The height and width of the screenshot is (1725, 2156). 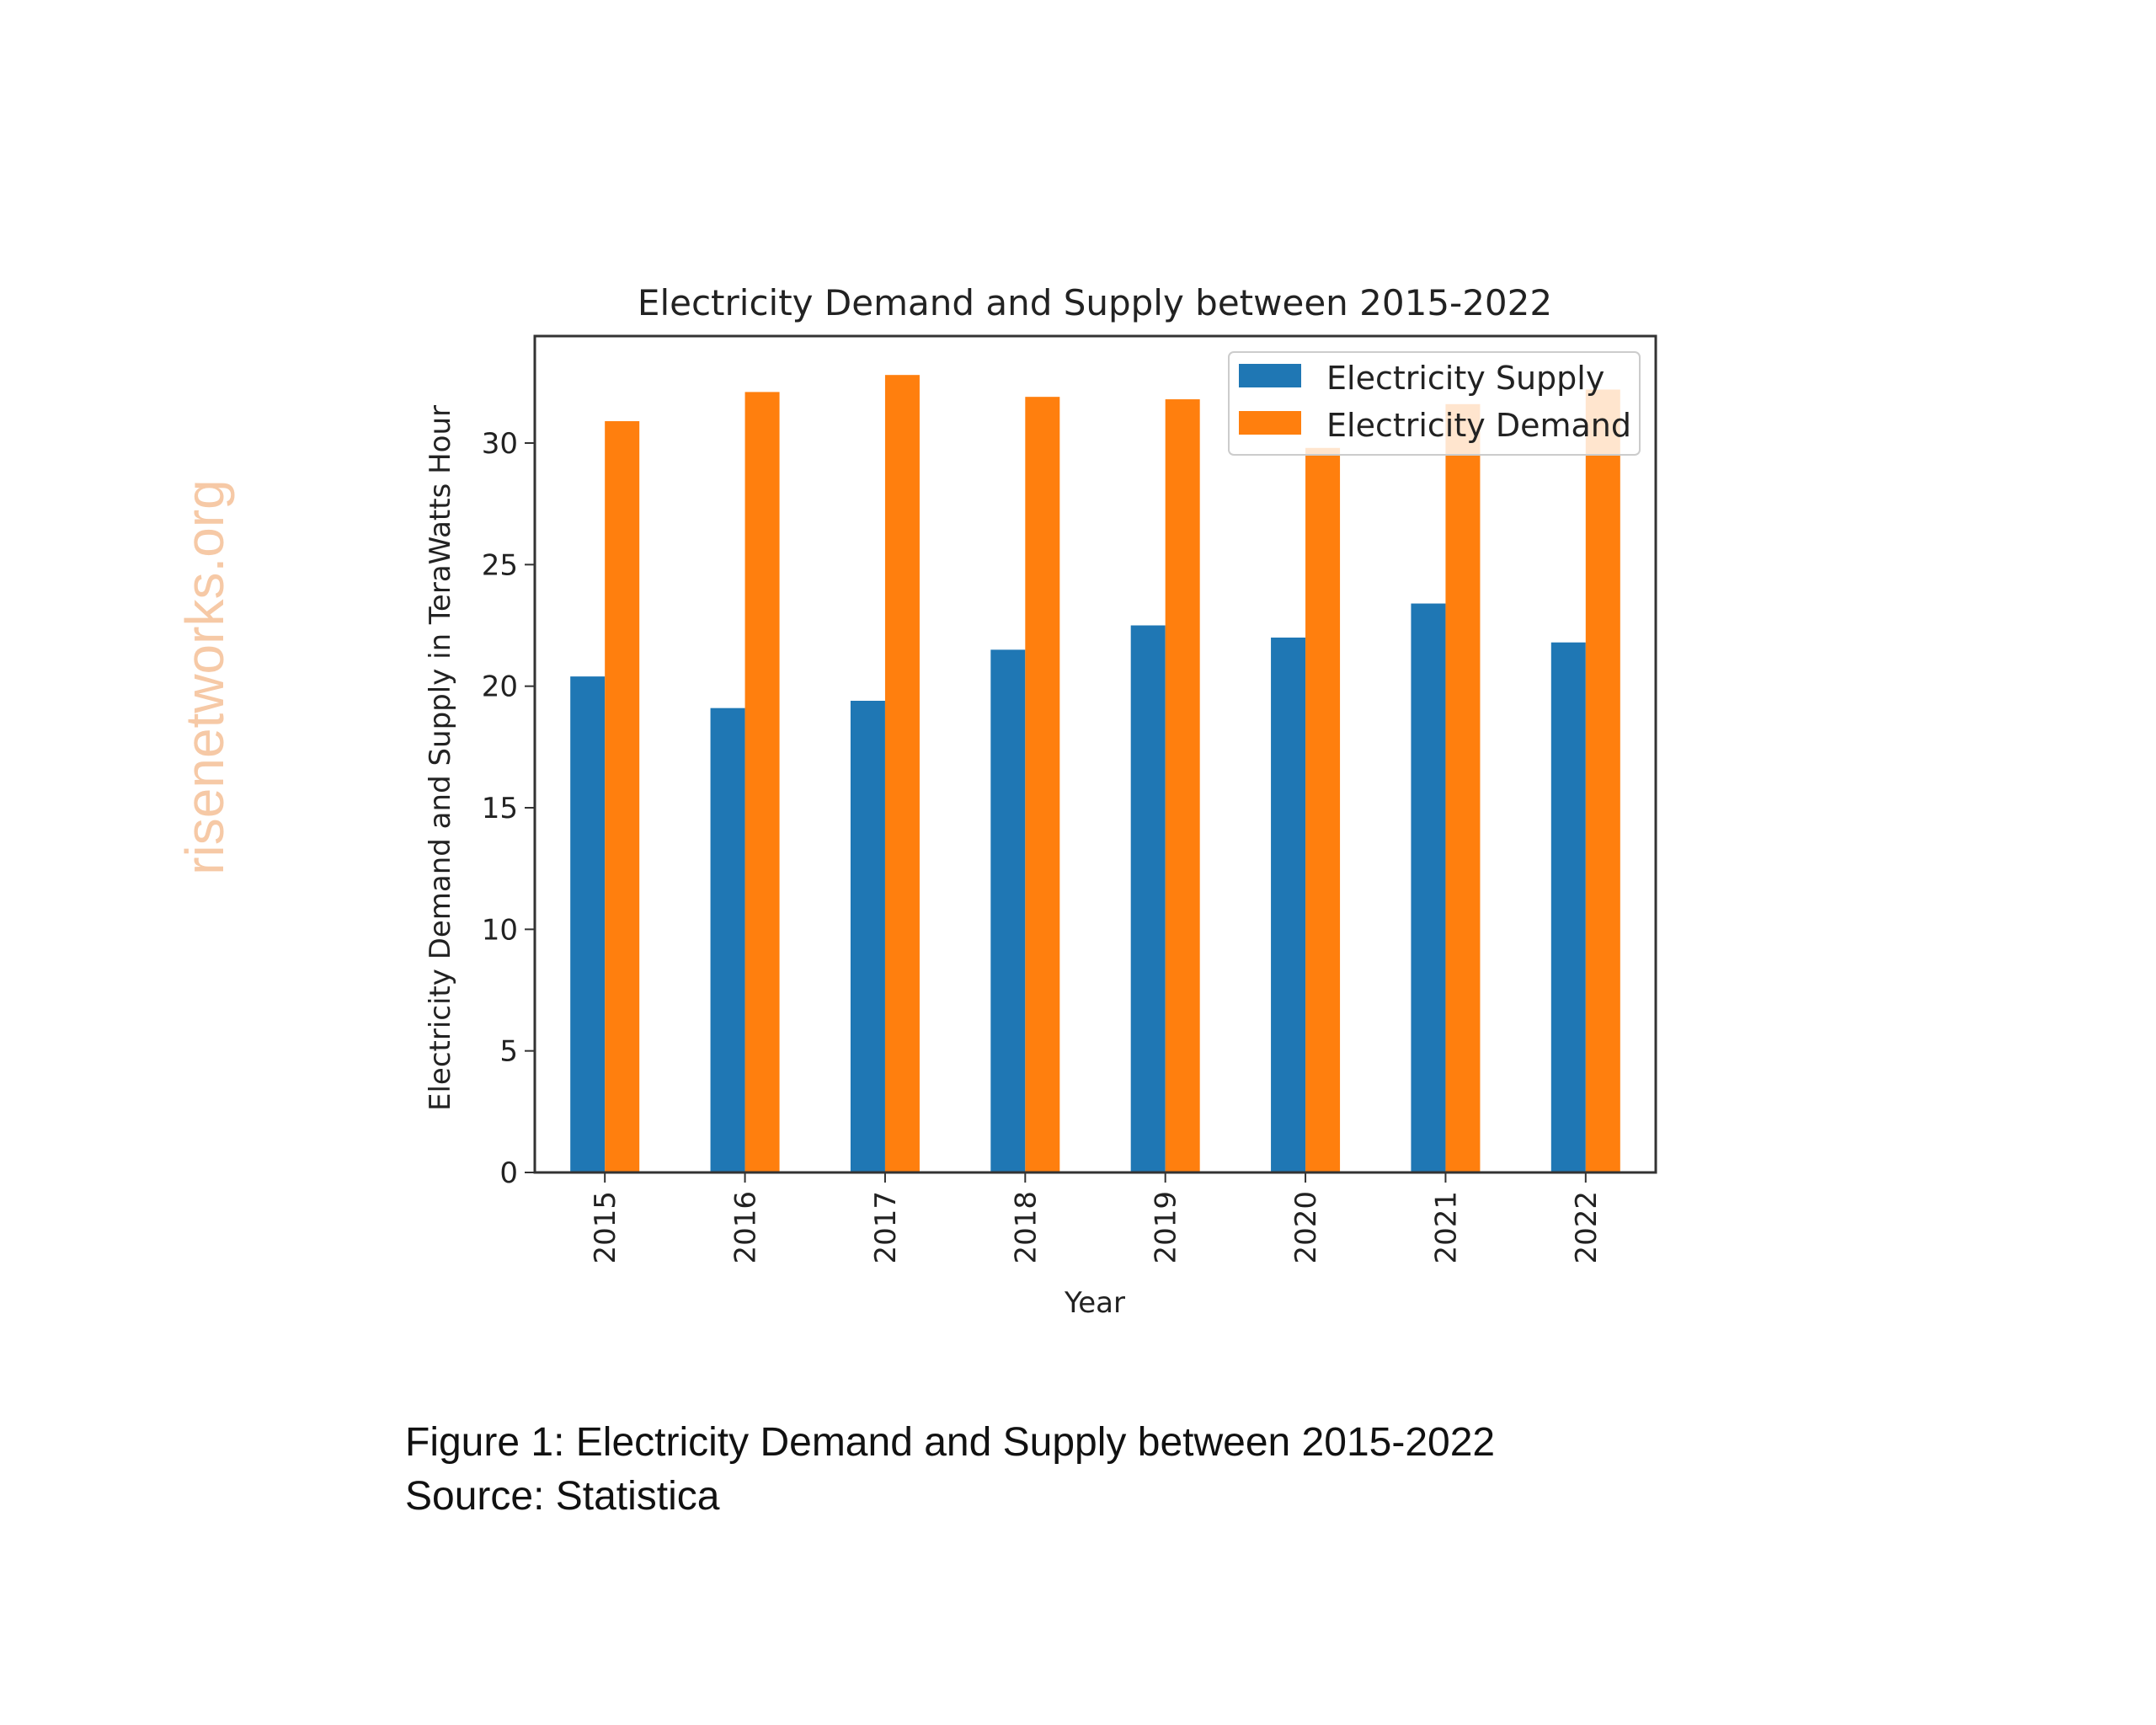 I want to click on legend-label-supply: Electricity Supply, so click(x=1465, y=378).